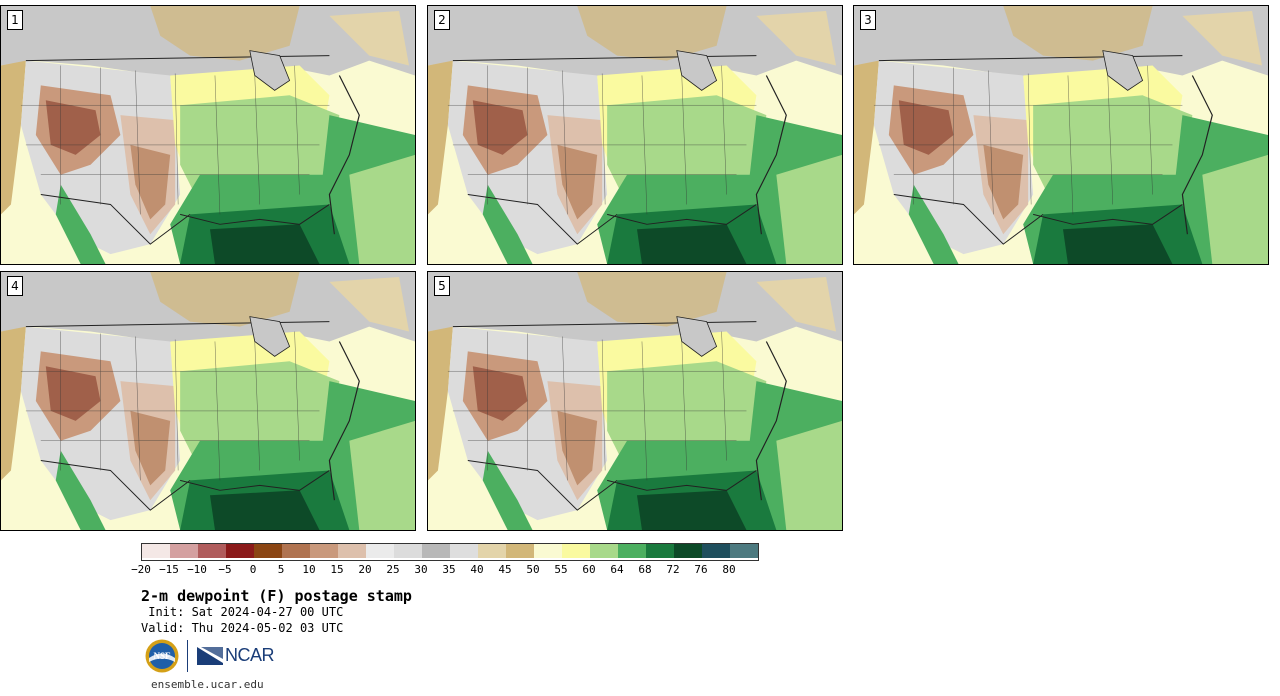 This screenshot has width=1280, height=696. I want to click on panel-label: 3, so click(868, 20).